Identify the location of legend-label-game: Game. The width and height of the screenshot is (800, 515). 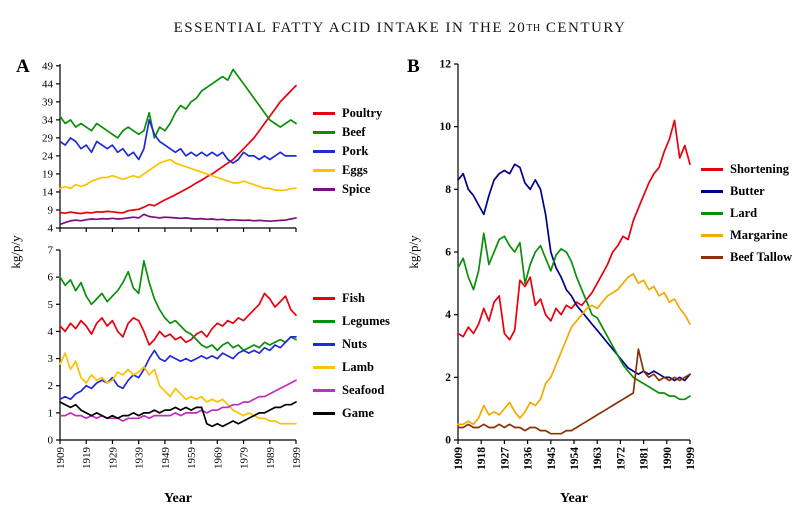
(358, 413).